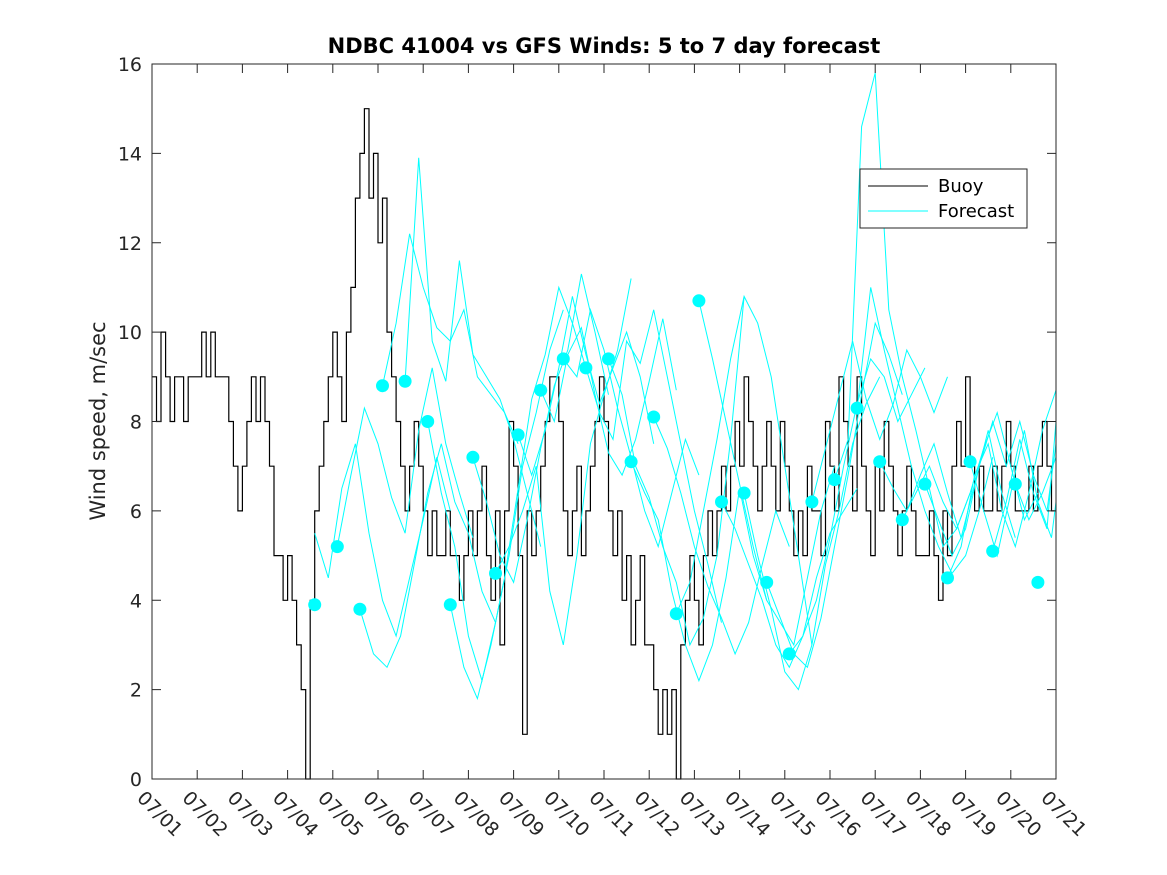 The image size is (1167, 875). Describe the element at coordinates (1063, 814) in the screenshot. I see `x-tick-label: 07/21` at that location.